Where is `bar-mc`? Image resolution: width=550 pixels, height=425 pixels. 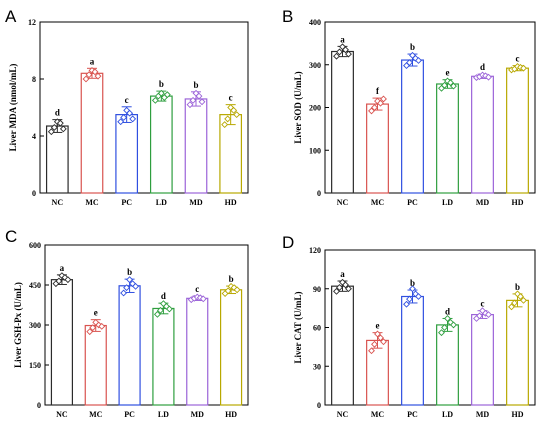 bar-mc is located at coordinates (95, 365).